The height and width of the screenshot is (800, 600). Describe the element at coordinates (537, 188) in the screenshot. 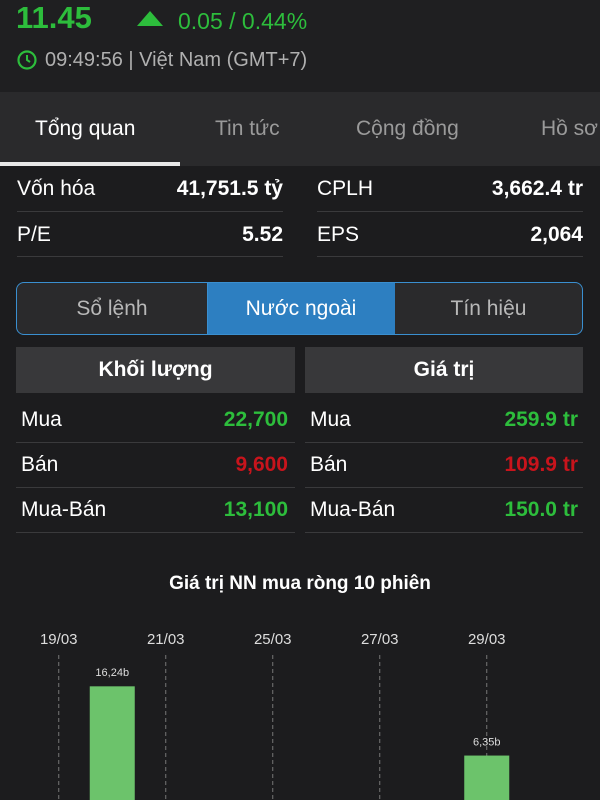

I see `stat-value: 3,662.4 tr` at that location.